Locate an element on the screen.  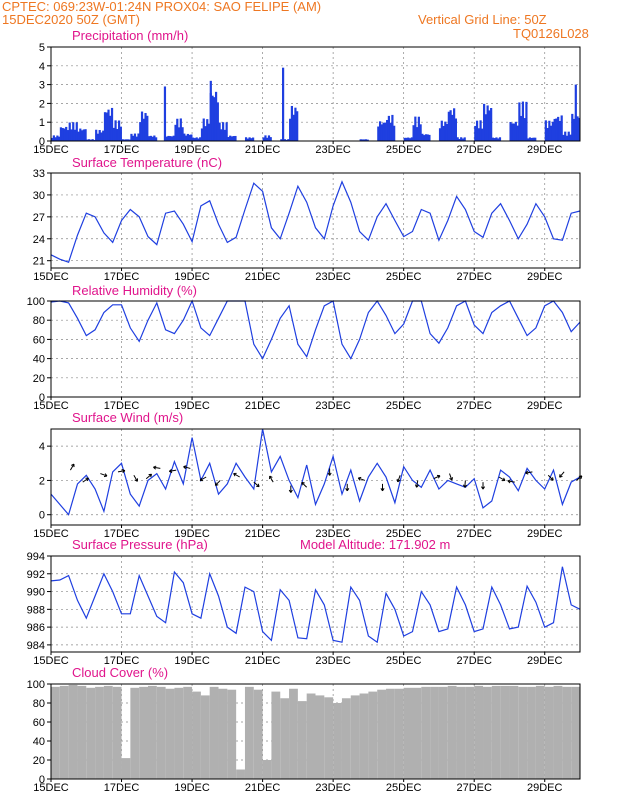
panel-title: Precipitation (mm/h) is located at coordinates (130, 35).